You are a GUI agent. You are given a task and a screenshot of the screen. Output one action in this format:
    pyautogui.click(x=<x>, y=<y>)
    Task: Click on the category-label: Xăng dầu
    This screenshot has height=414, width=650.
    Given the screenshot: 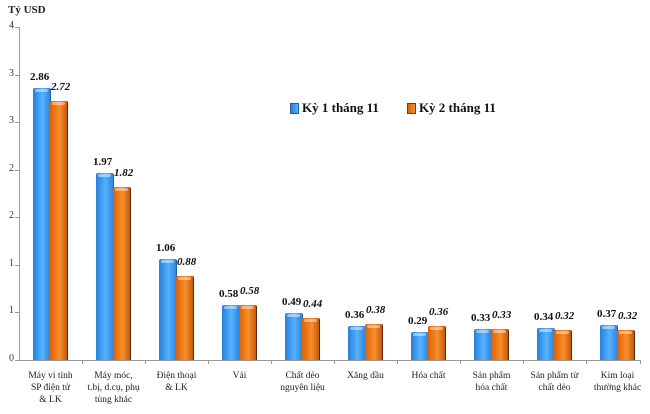 What is the action you would take?
    pyautogui.click(x=365, y=376)
    